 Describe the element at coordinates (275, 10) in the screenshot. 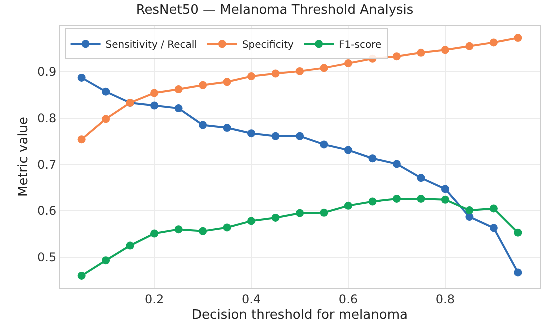

I see `chart-title: ResNet50 — Melanoma Threshold Analysis` at that location.